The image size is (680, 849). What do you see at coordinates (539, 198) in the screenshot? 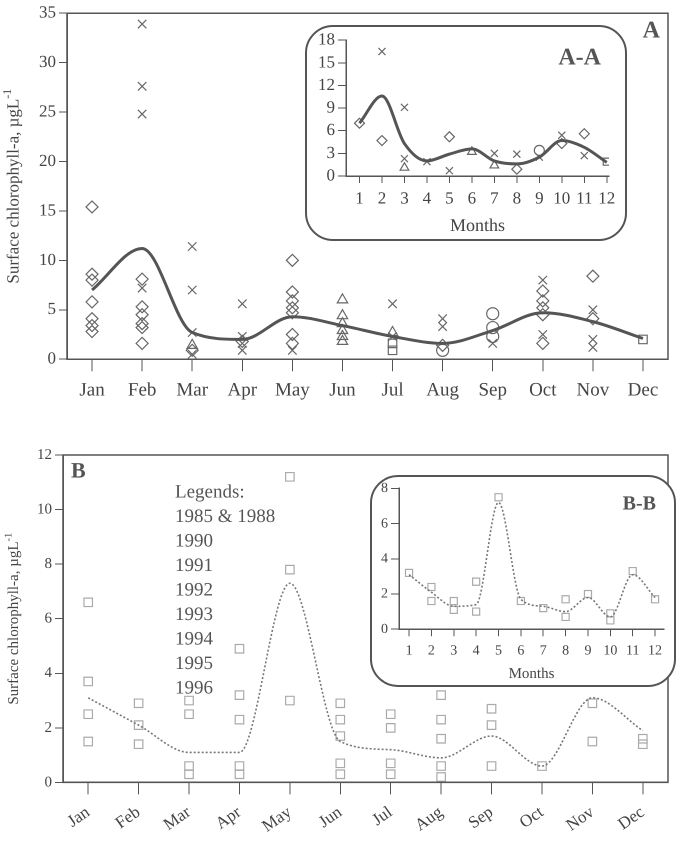
I see `x-tick-label: 9` at bounding box center [539, 198].